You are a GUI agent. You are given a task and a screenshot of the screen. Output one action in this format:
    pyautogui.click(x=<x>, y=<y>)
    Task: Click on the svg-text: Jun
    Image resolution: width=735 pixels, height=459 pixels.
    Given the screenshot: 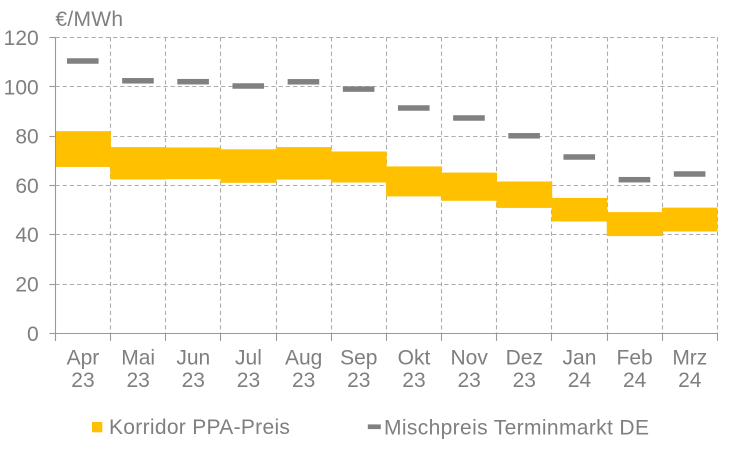 What is the action you would take?
    pyautogui.click(x=193, y=358)
    